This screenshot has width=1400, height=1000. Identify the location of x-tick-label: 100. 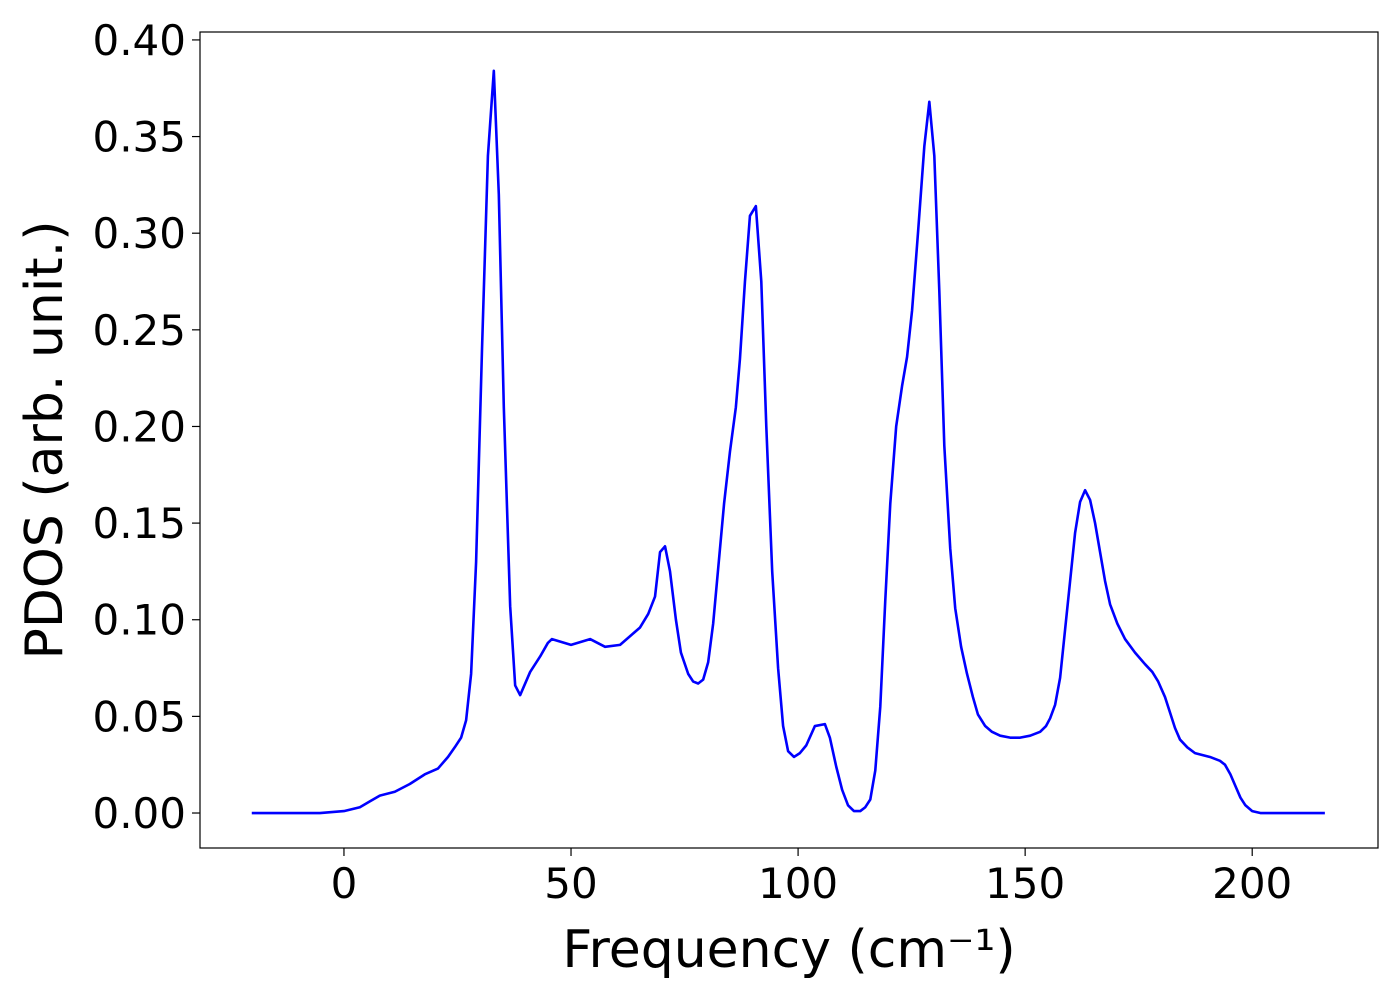
(798, 883).